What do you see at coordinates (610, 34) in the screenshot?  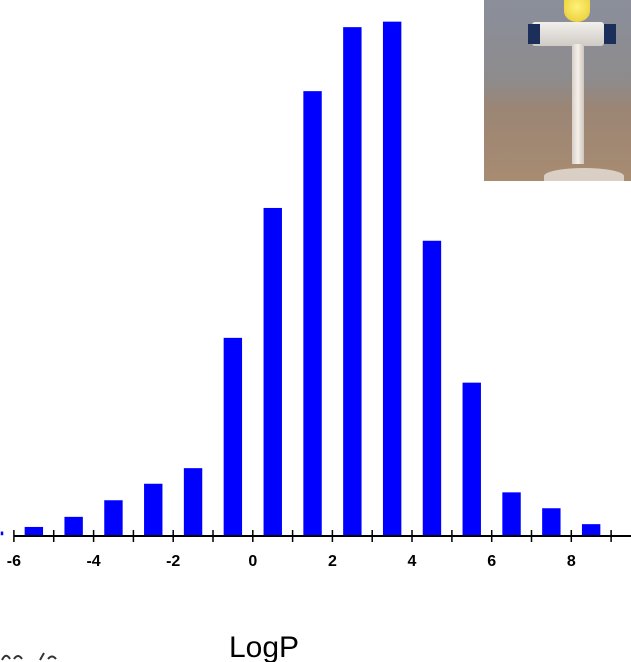 I see `cap-right-icon` at bounding box center [610, 34].